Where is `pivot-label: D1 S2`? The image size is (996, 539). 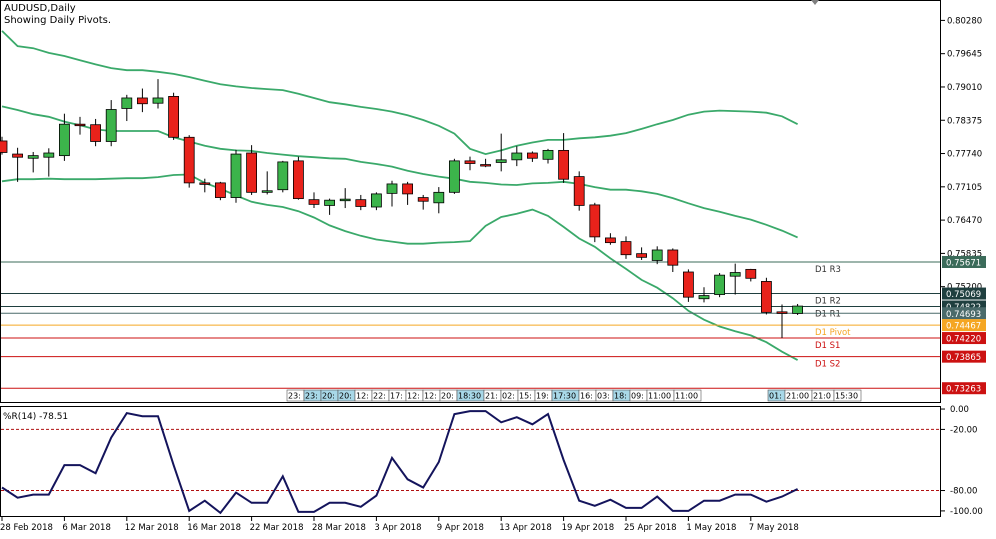
pivot-label: D1 S2 is located at coordinates (827, 365).